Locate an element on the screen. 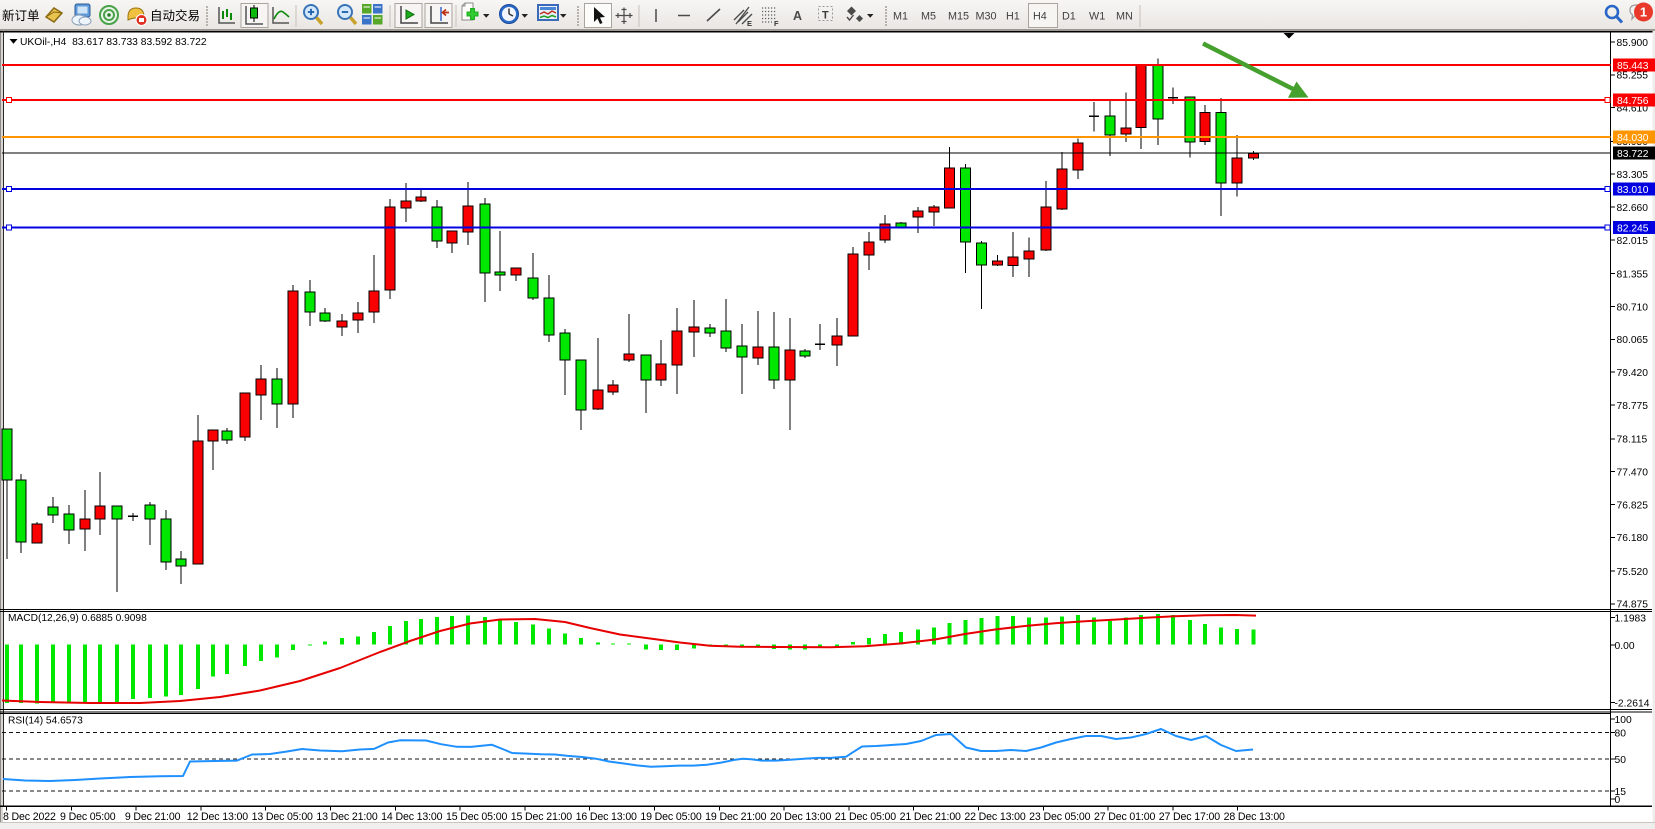 Image resolution: width=1655 pixels, height=829 pixels. svg-text: 8 Dec 2022 is located at coordinates (29, 817).